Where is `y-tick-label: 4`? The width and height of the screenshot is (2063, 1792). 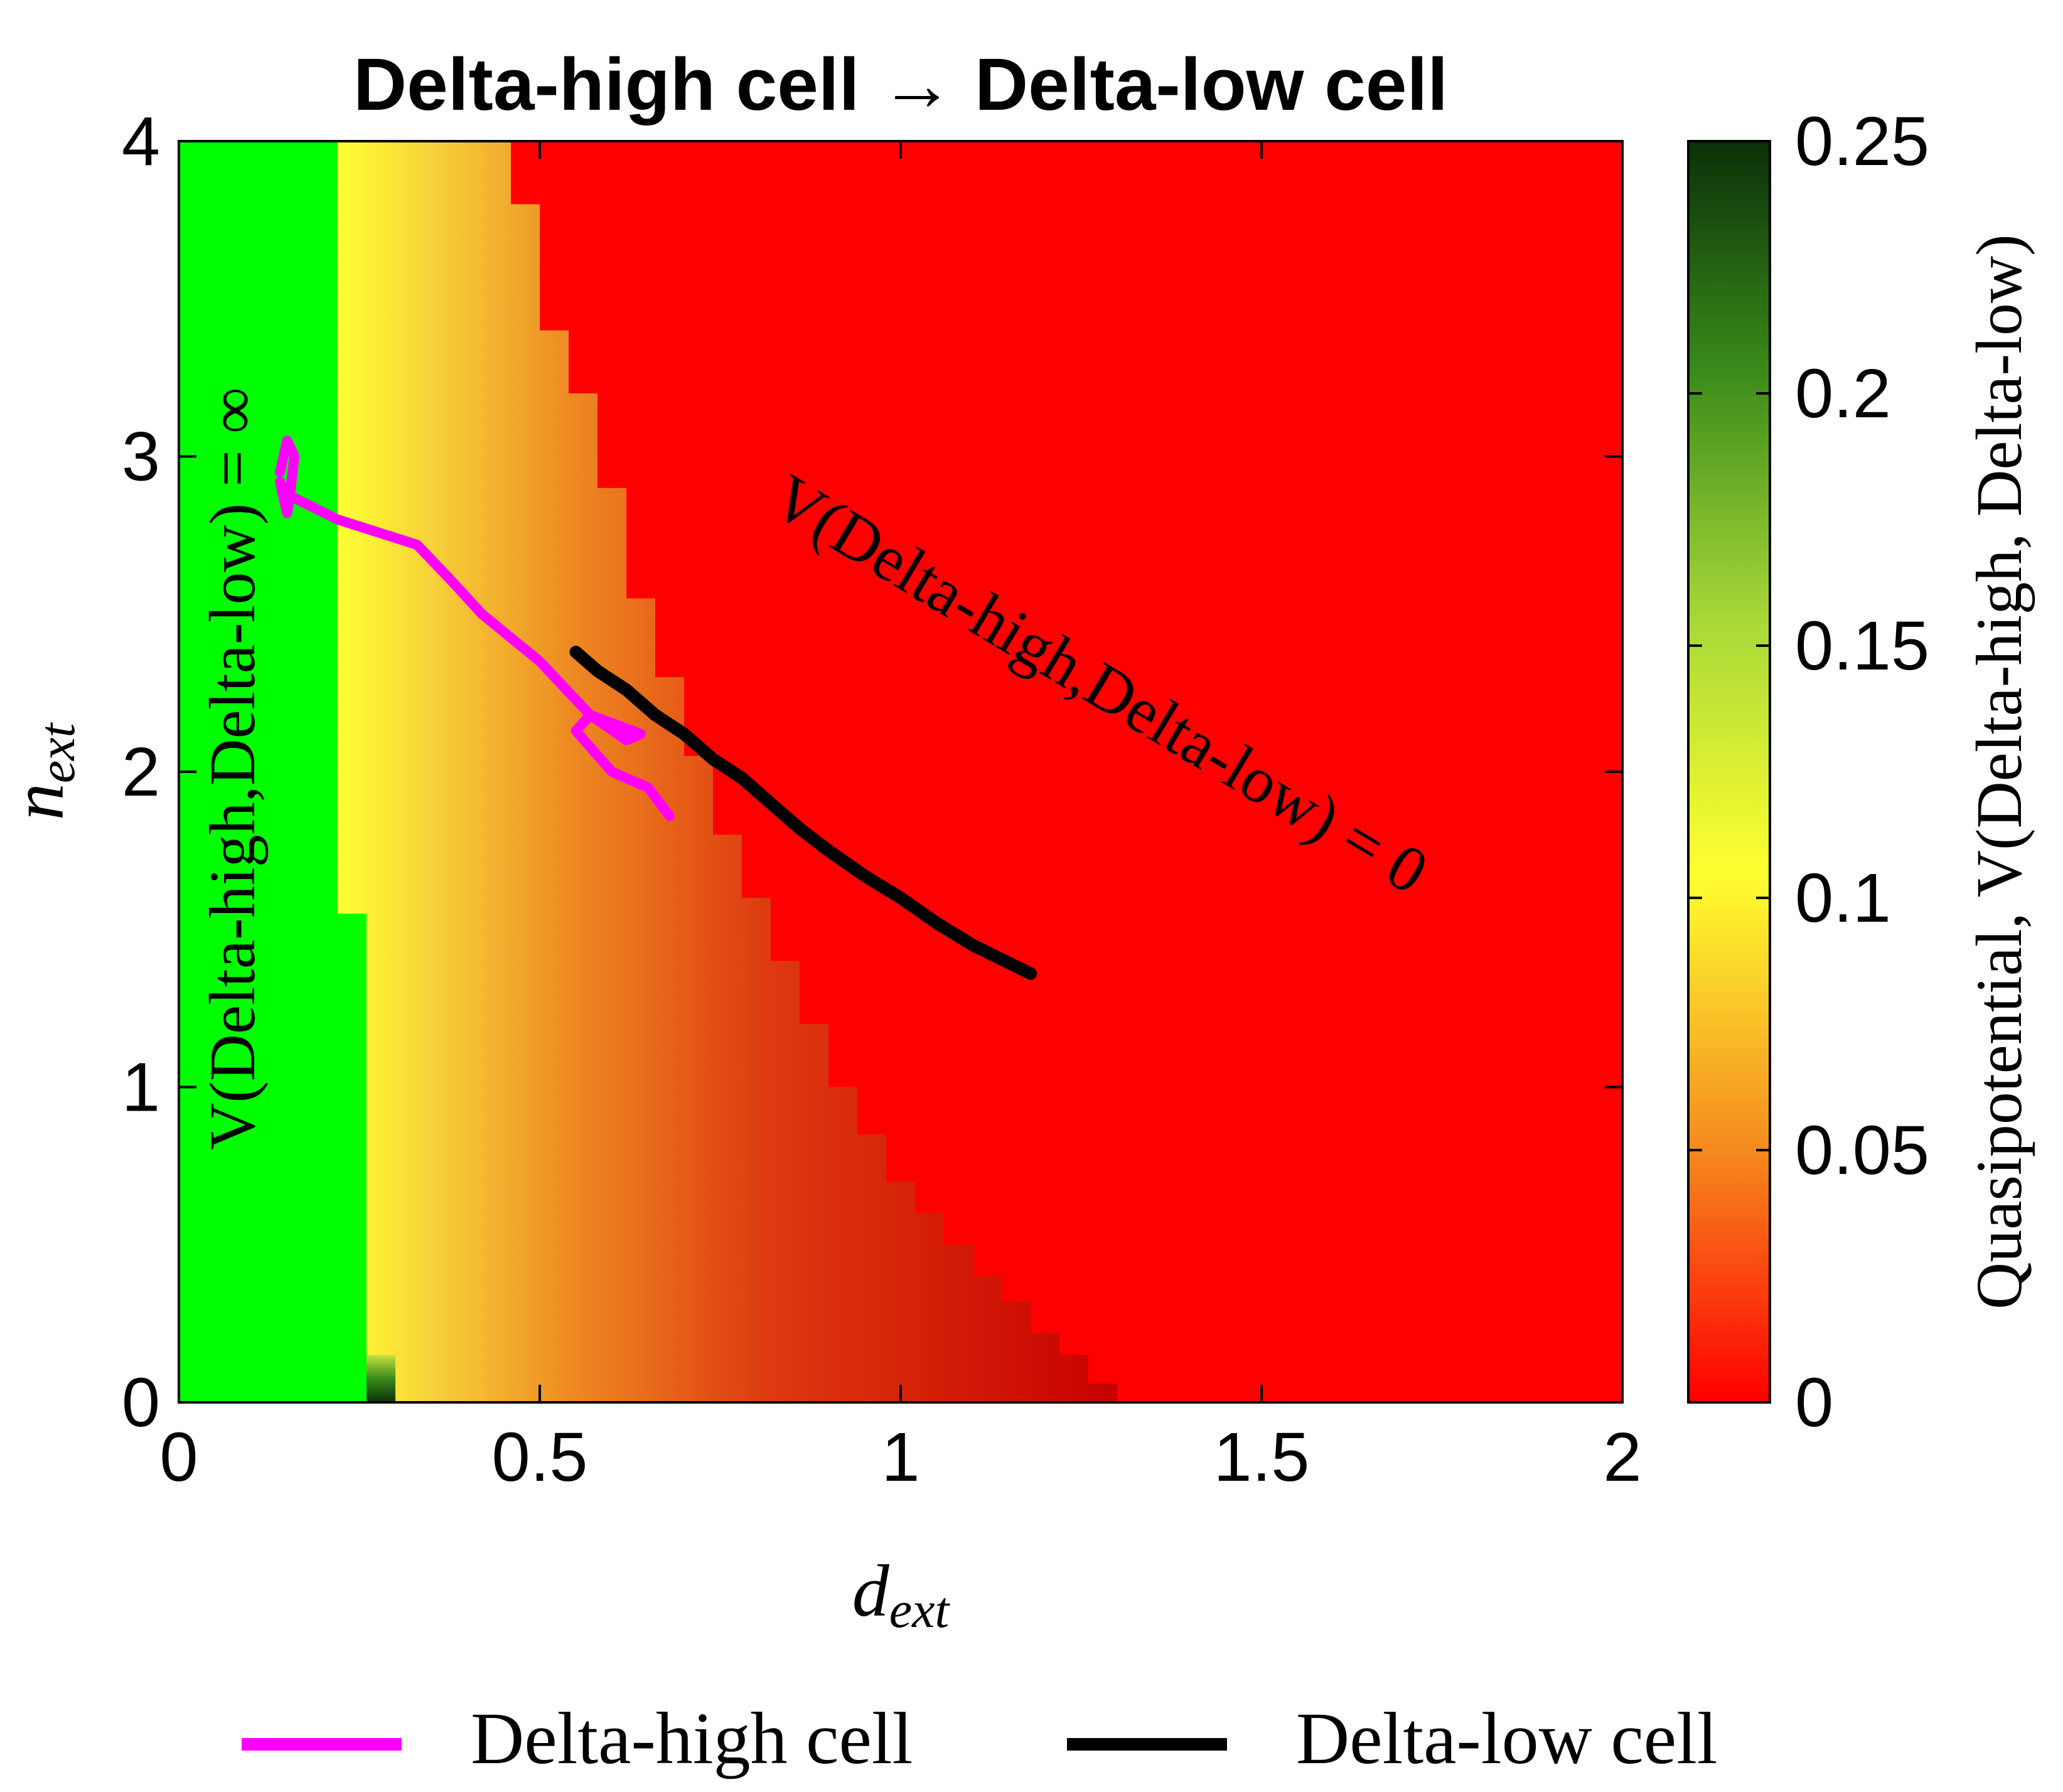
y-tick-label: 4 is located at coordinates (141, 141).